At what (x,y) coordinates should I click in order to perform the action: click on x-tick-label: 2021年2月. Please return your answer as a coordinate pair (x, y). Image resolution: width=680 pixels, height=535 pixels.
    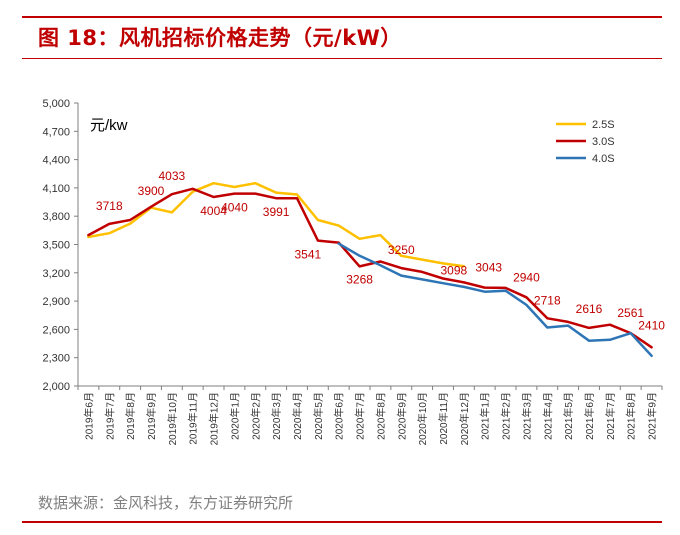
    Looking at the image, I should click on (506, 416).